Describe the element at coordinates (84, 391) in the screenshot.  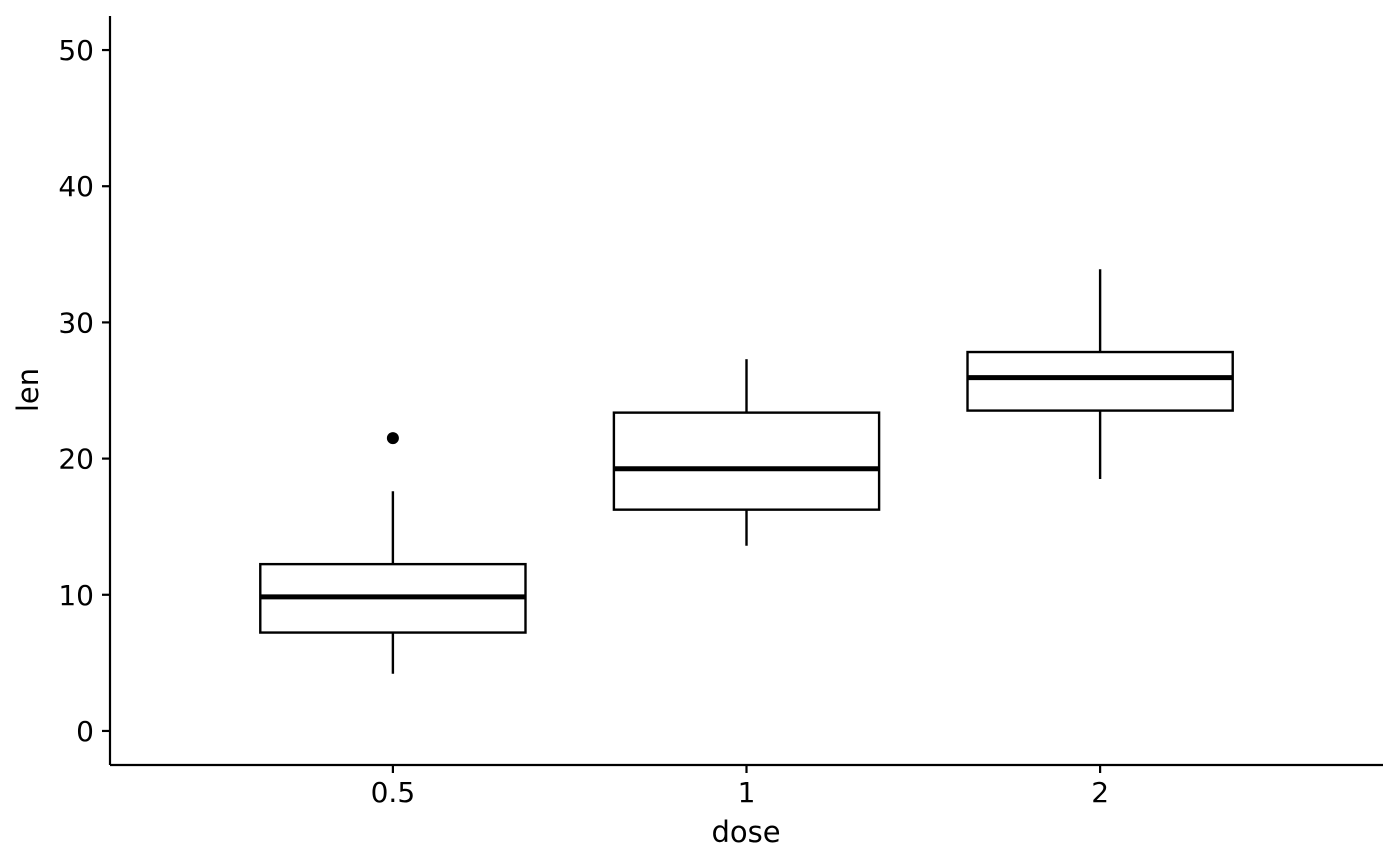
I see `y-ticks: 0 10 20 30 40 50` at that location.